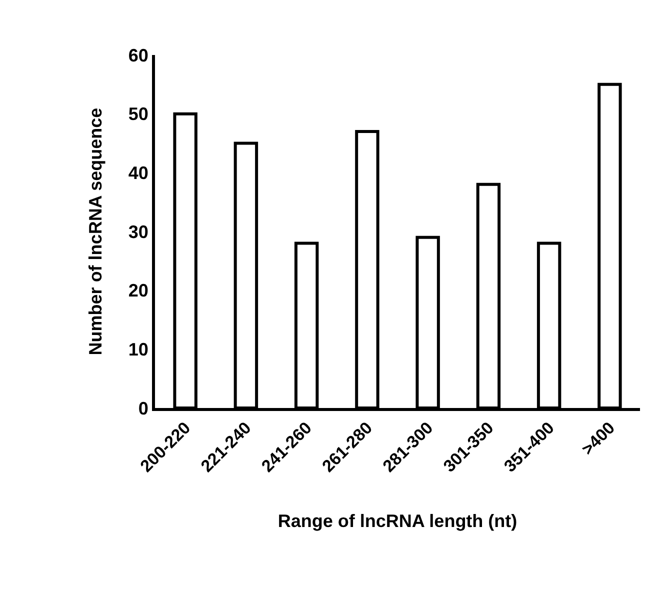  What do you see at coordinates (138, 172) in the screenshot?
I see `y-tick-label: 40` at bounding box center [138, 172].